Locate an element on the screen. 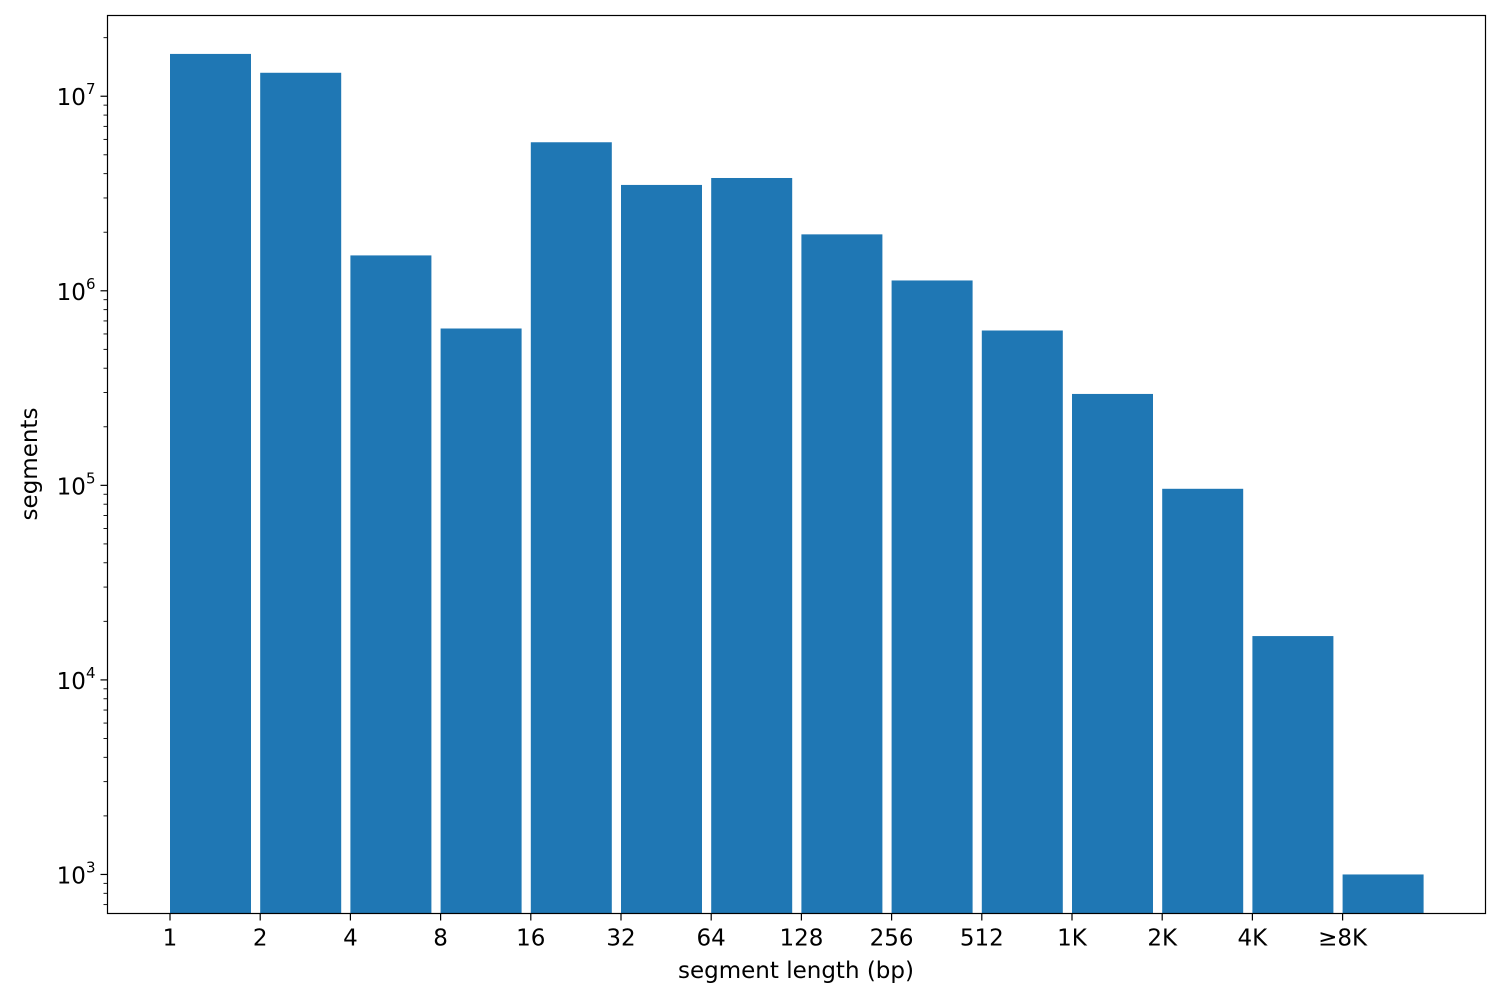  x-tick-label: ≥8K is located at coordinates (1343, 939).